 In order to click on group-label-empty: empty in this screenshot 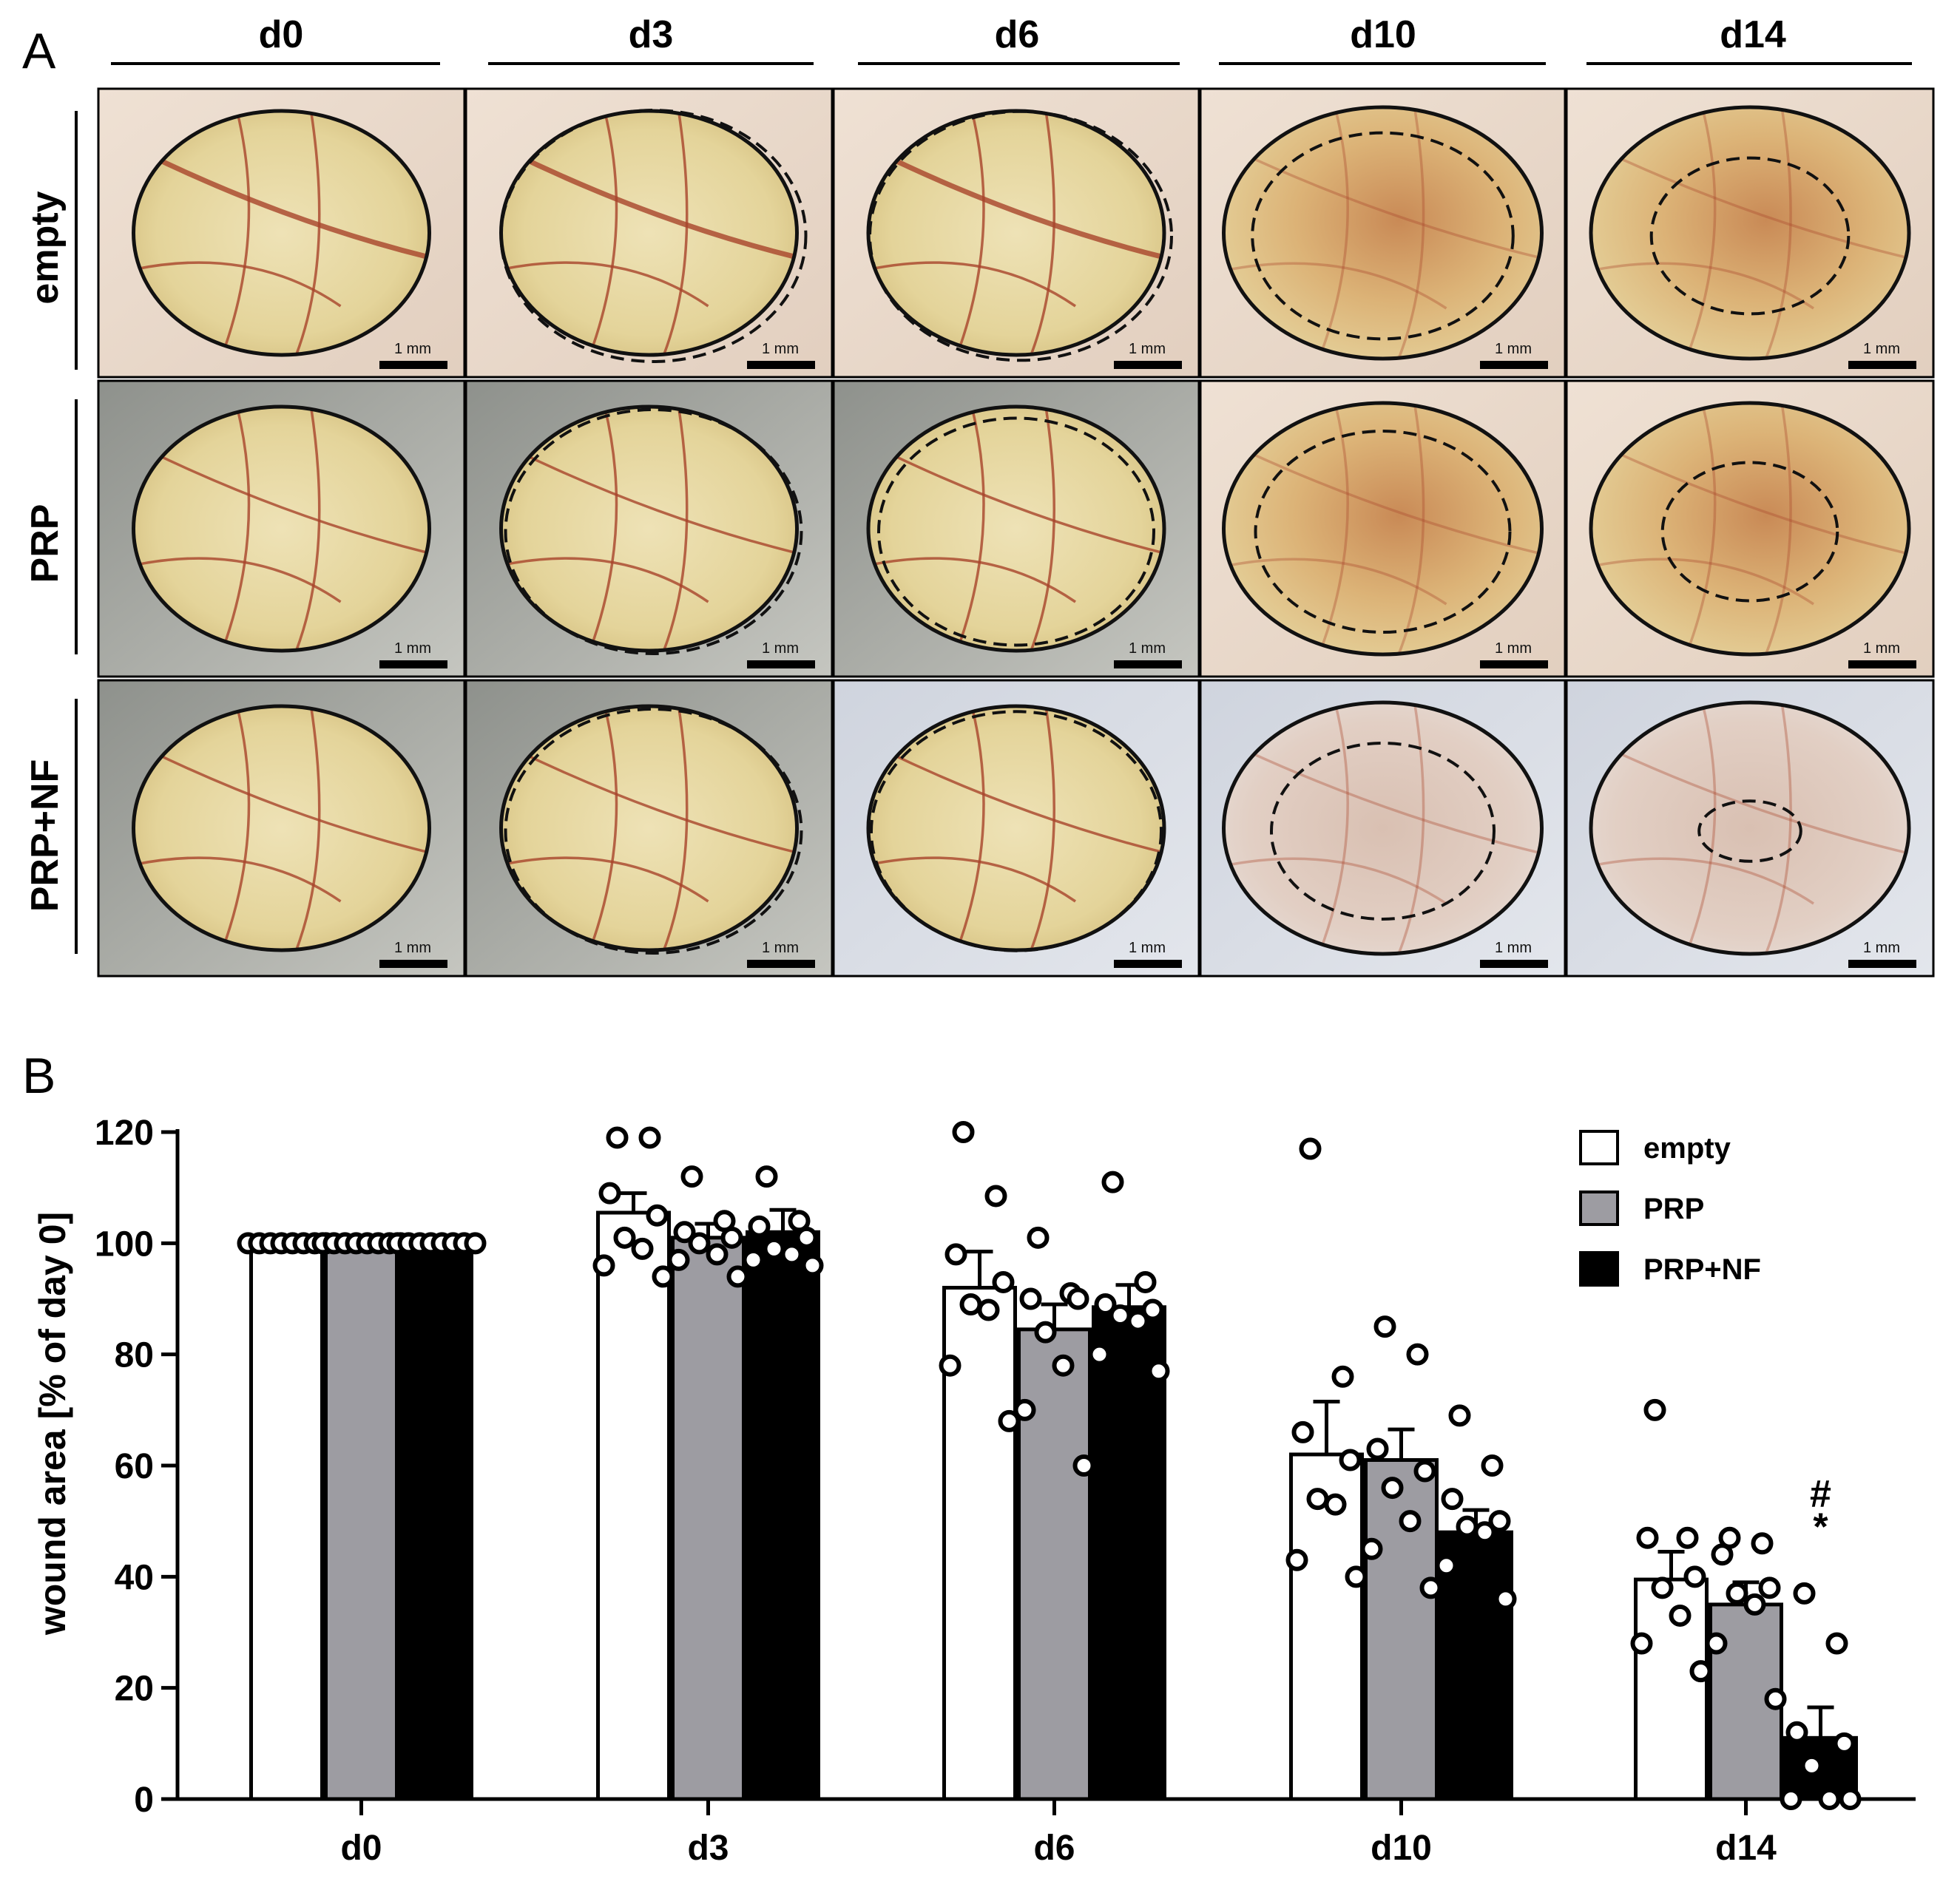, I will do `click(45, 247)`.